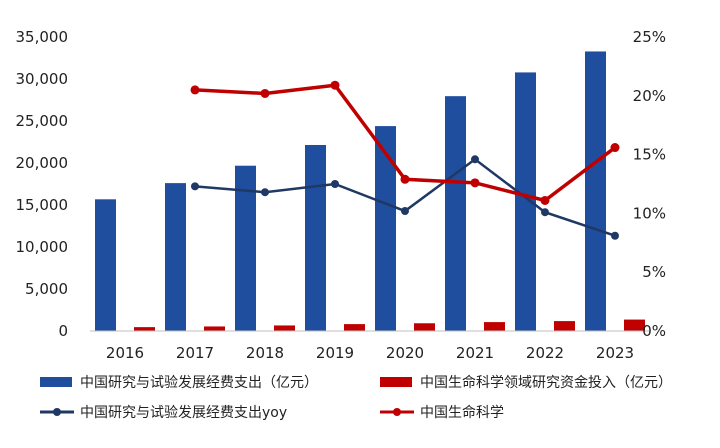 The width and height of the screenshot is (720, 448). I want to click on x-axis-tick-label: 2016, so click(125, 353).